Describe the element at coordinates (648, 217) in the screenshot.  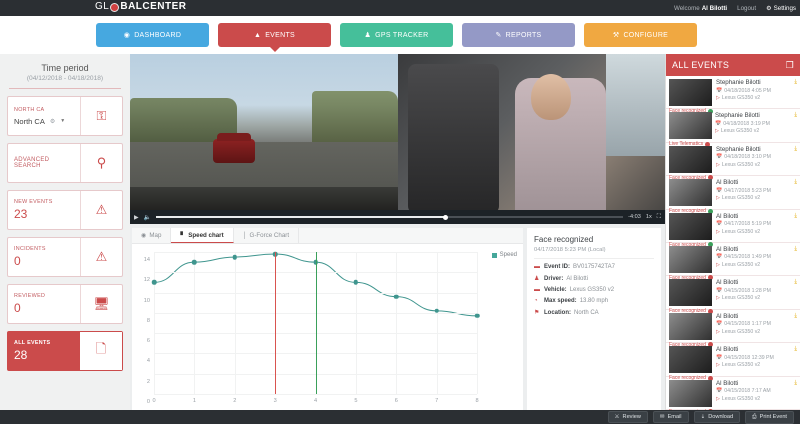
I see `video-playback-speed: 1x` at that location.